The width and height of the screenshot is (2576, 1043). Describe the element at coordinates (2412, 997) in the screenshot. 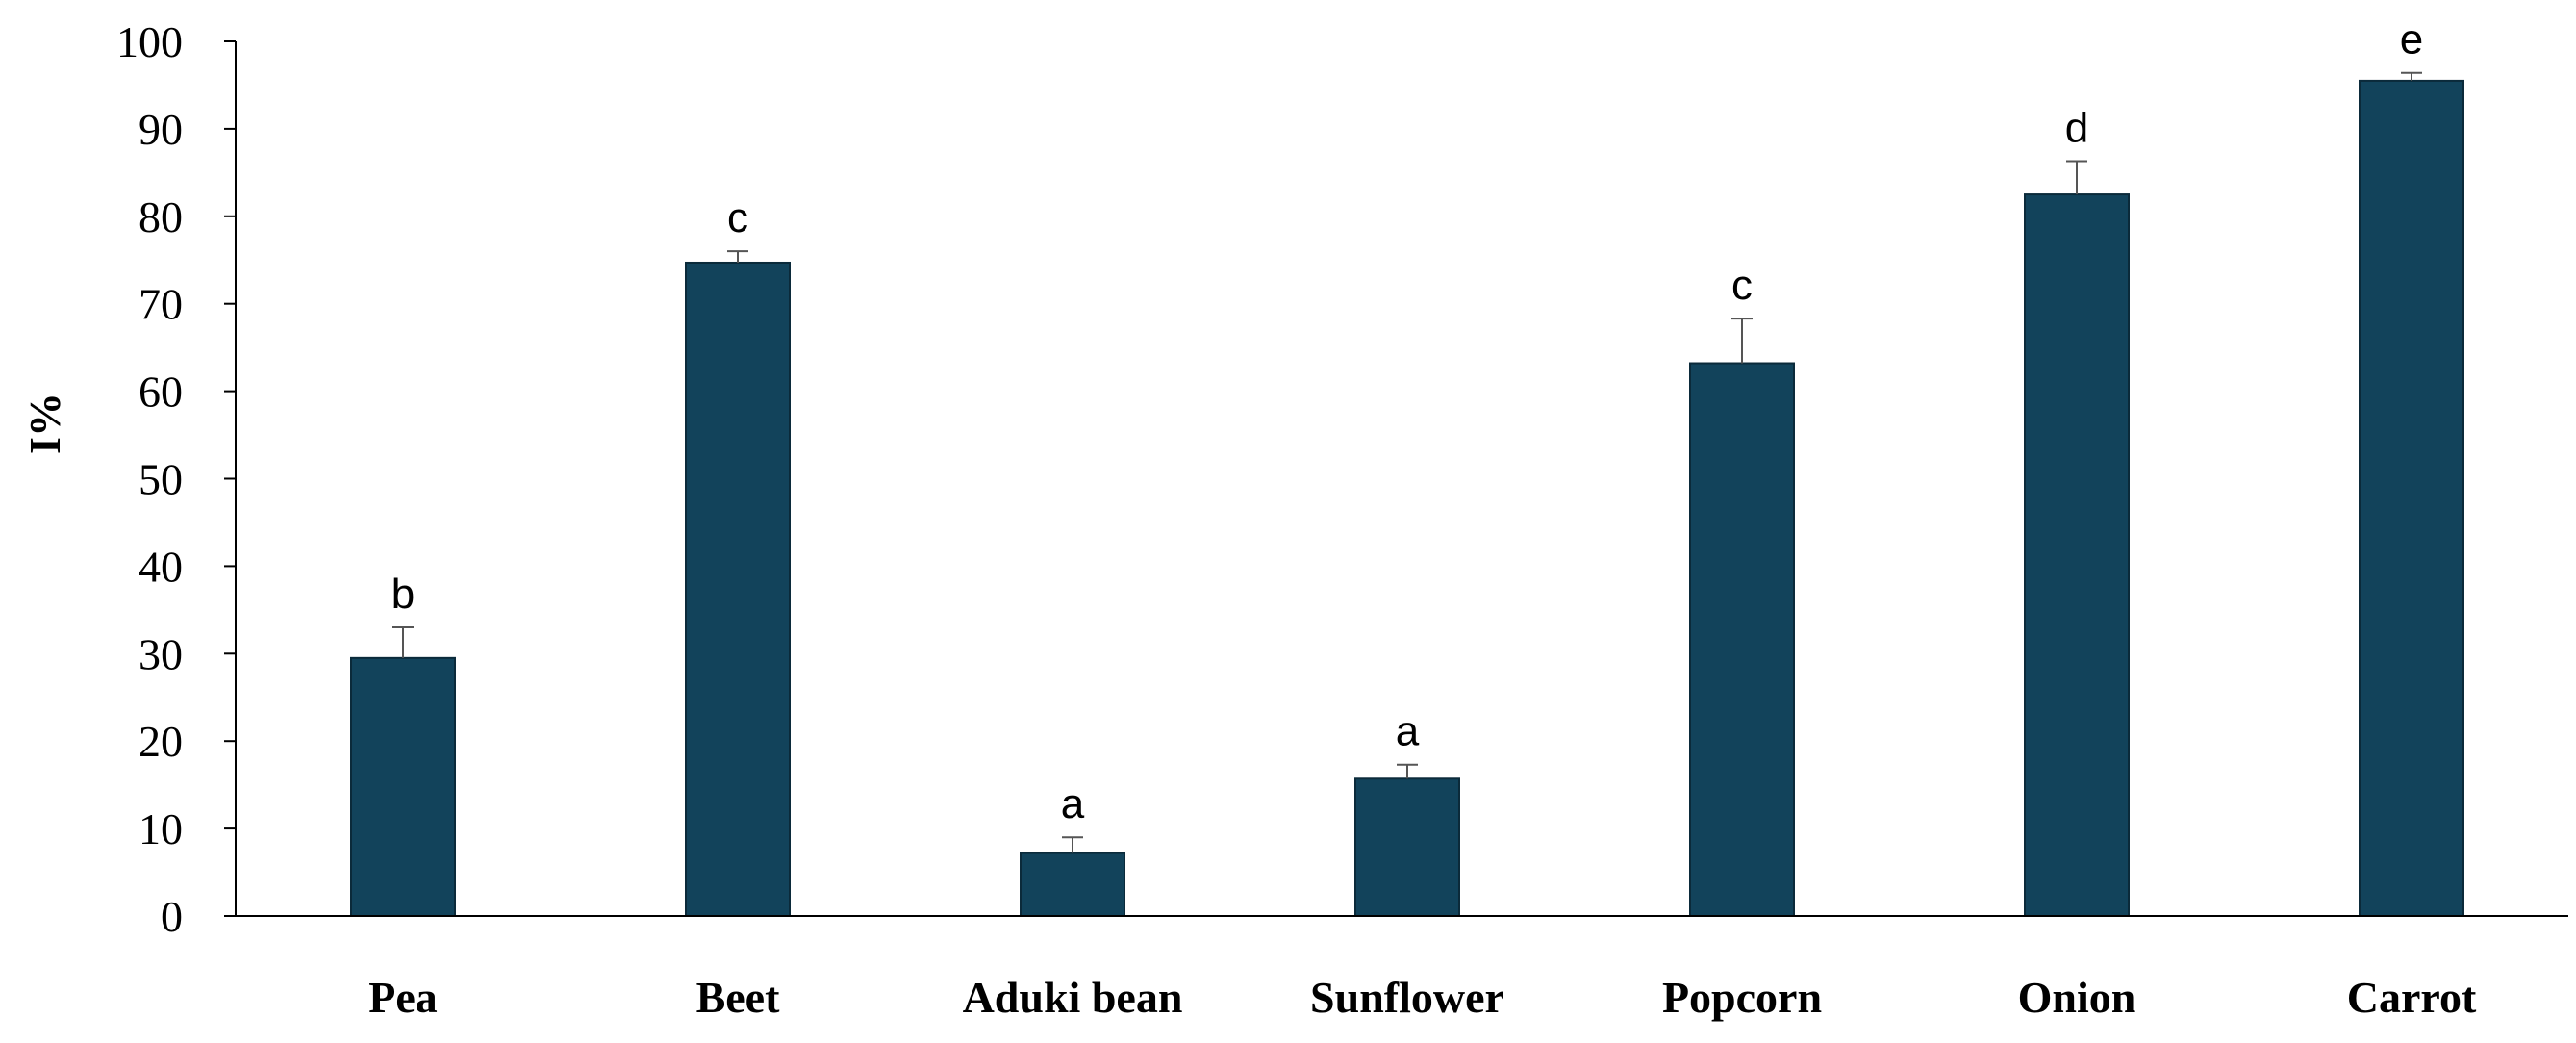

I see `x-tick-label: Carrot` at that location.